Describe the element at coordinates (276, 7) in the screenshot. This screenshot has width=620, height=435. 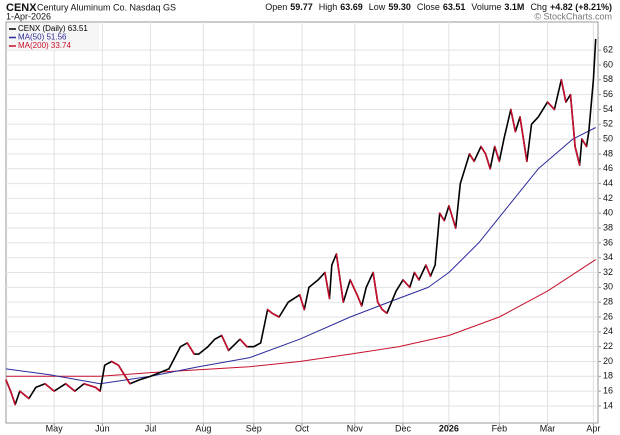
I see `quote-label: Open` at that location.